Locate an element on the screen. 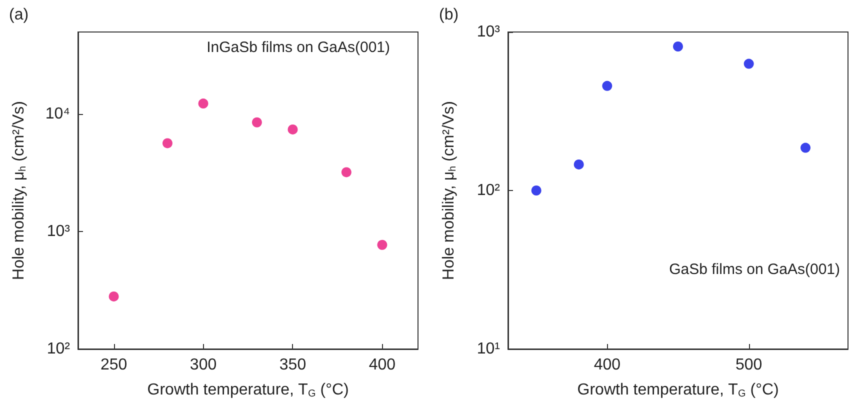 The width and height of the screenshot is (865, 412). x-tick-label: 250 is located at coordinates (114, 365).